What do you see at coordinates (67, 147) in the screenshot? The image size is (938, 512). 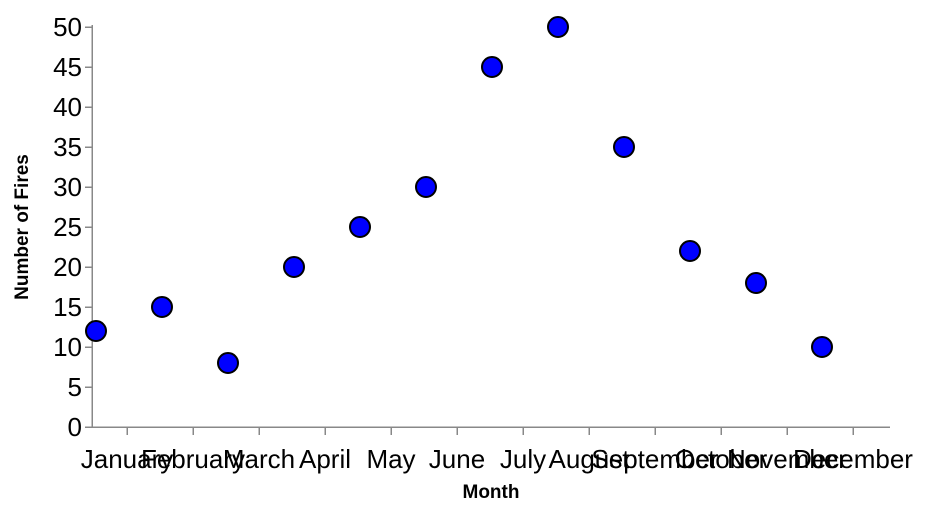 I see `y-tick-label: 35` at bounding box center [67, 147].